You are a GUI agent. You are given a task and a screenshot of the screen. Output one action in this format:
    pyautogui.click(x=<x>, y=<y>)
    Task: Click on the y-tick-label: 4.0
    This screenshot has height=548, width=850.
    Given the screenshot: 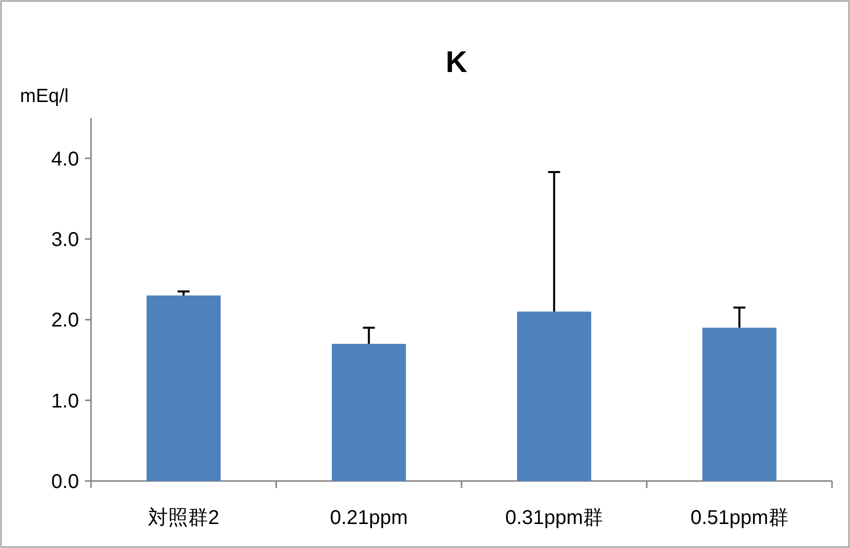 What is the action you would take?
    pyautogui.click(x=65, y=159)
    